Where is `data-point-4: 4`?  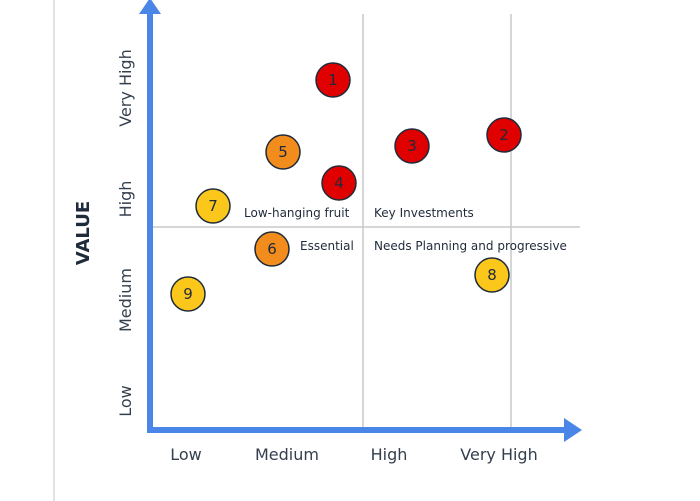
data-point-4: 4 is located at coordinates (339, 183).